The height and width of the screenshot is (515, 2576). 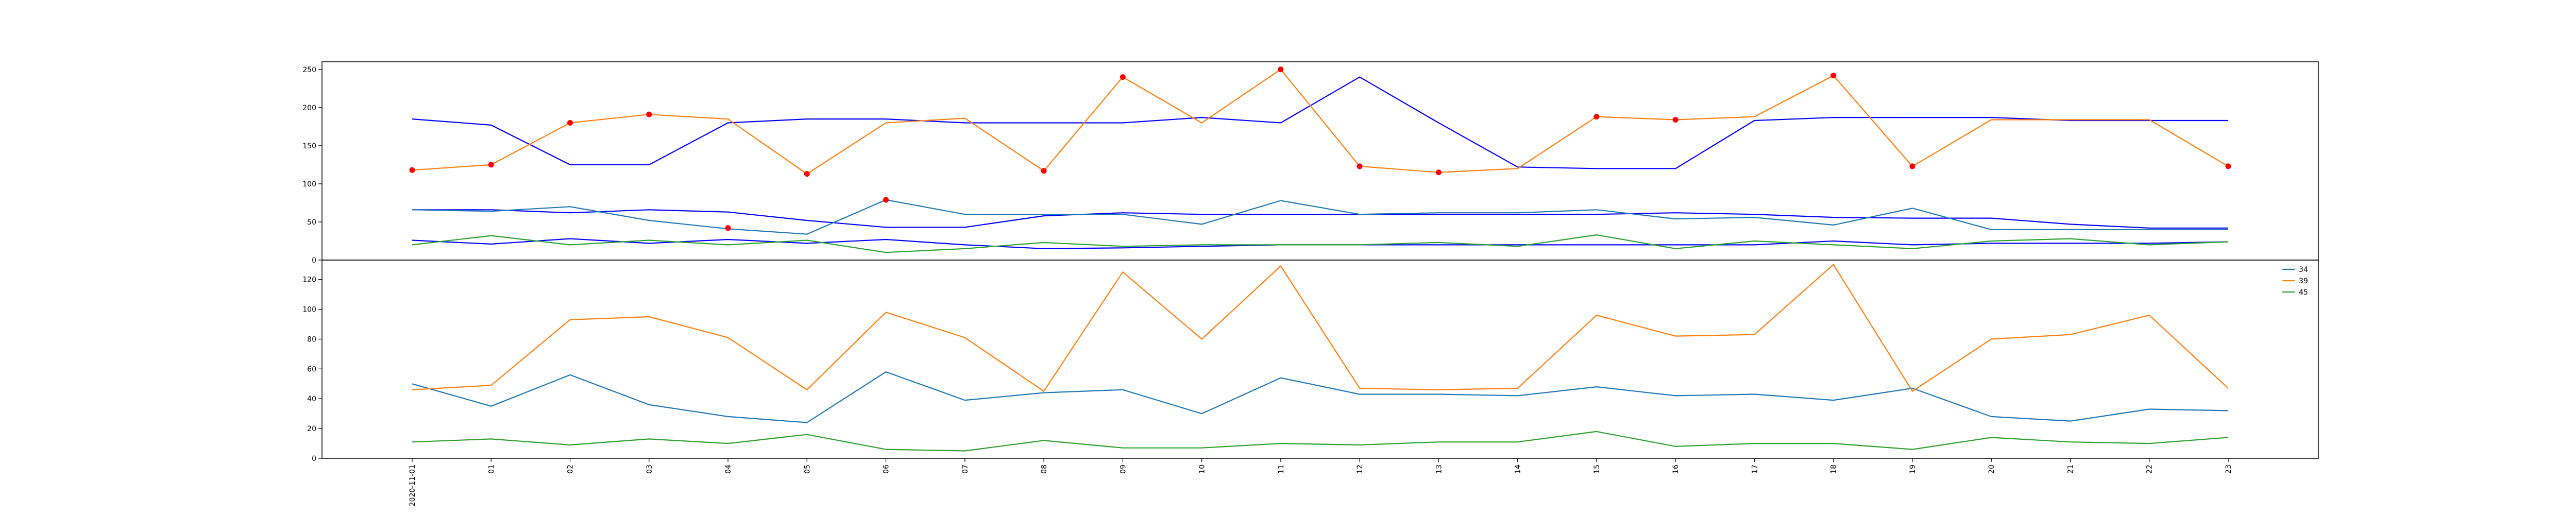 I want to click on panel-1-y-tick-label: 100, so click(x=309, y=184).